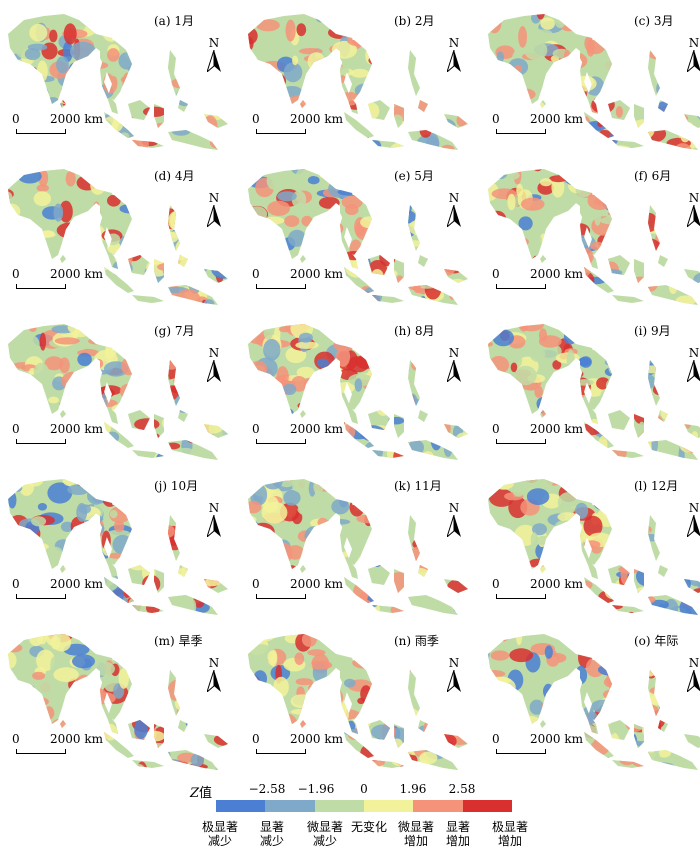 Image resolution: width=700 pixels, height=849 pixels. I want to click on panel-label: (g) 7月, so click(174, 331).